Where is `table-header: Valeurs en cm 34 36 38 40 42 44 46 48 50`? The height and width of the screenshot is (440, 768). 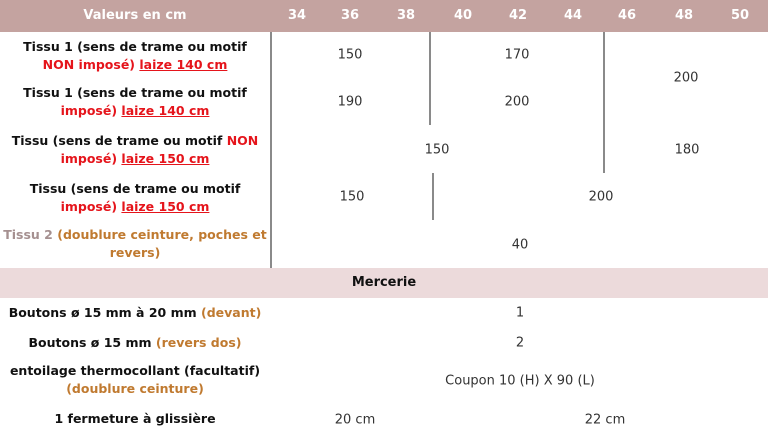
table-header: Valeurs en cm 34 36 38 40 42 44 46 48 50 is located at coordinates (384, 16).